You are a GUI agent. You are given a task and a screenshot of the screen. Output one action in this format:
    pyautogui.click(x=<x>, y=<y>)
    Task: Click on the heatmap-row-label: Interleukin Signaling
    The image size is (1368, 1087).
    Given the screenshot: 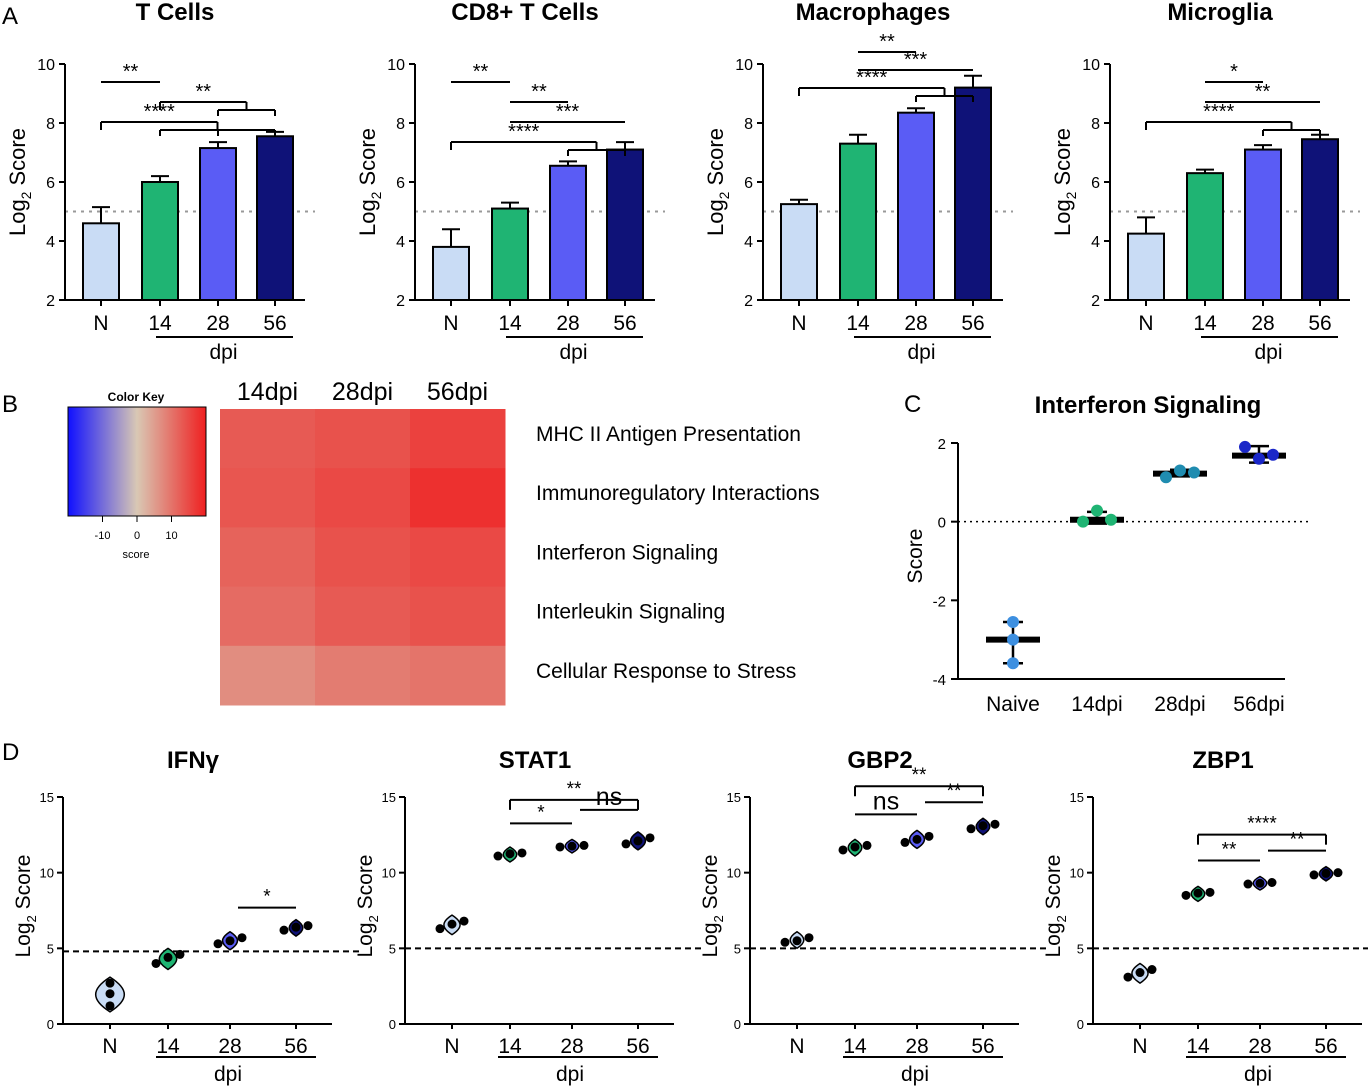 What is the action you would take?
    pyautogui.click(x=630, y=612)
    